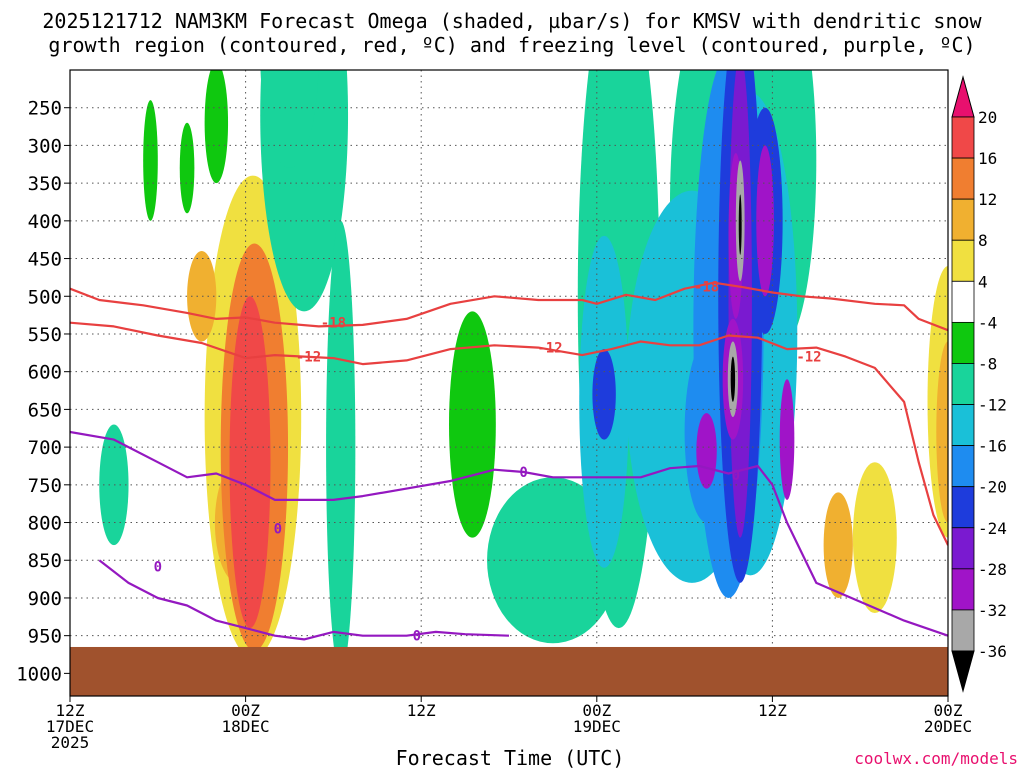  Describe the element at coordinates (45, 222) in the screenshot. I see `y-tick-label-400: 400` at that location.